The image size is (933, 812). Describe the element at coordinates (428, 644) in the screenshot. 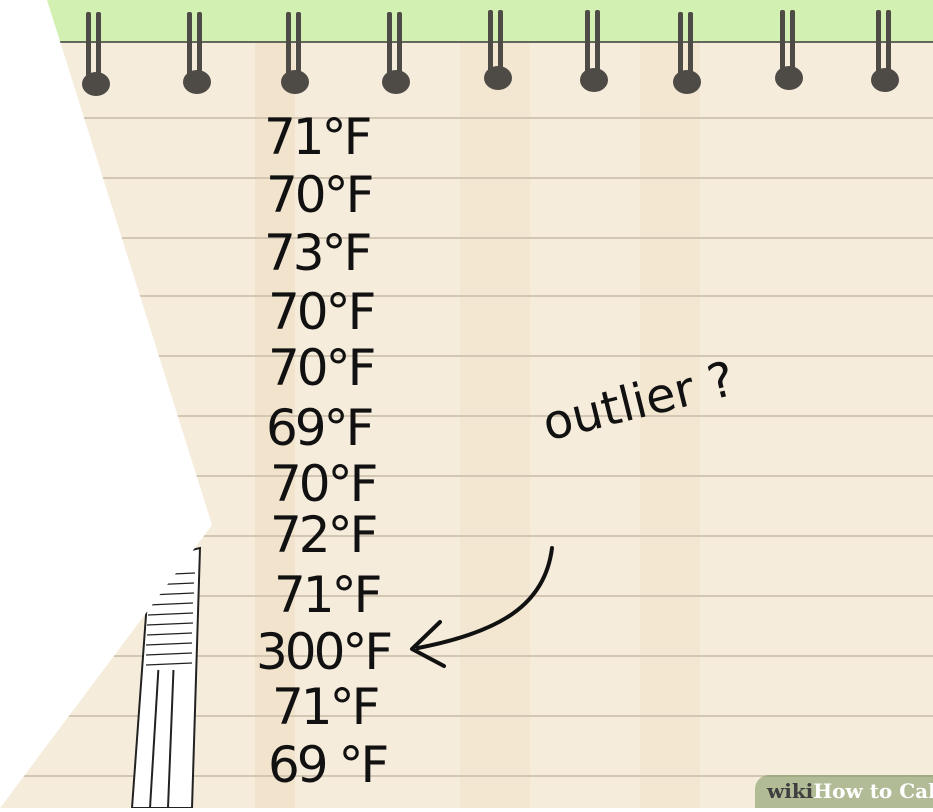

I see `arrow-head-icon` at that location.